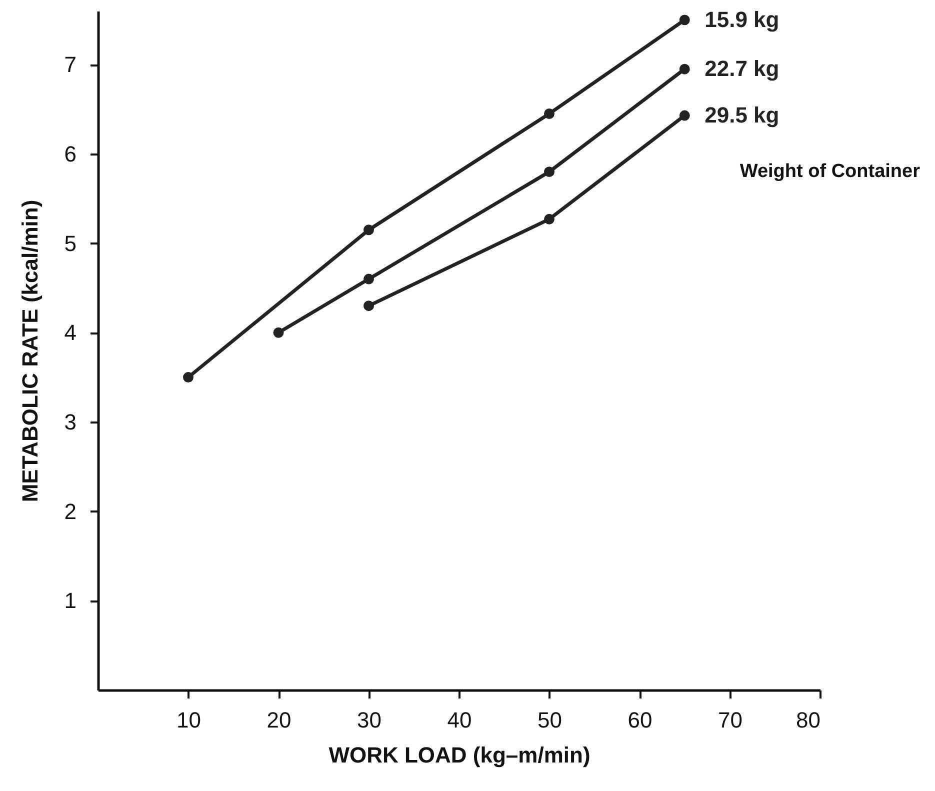 The width and height of the screenshot is (935, 791). What do you see at coordinates (70, 511) in the screenshot?
I see `y-tick-label: 2` at bounding box center [70, 511].